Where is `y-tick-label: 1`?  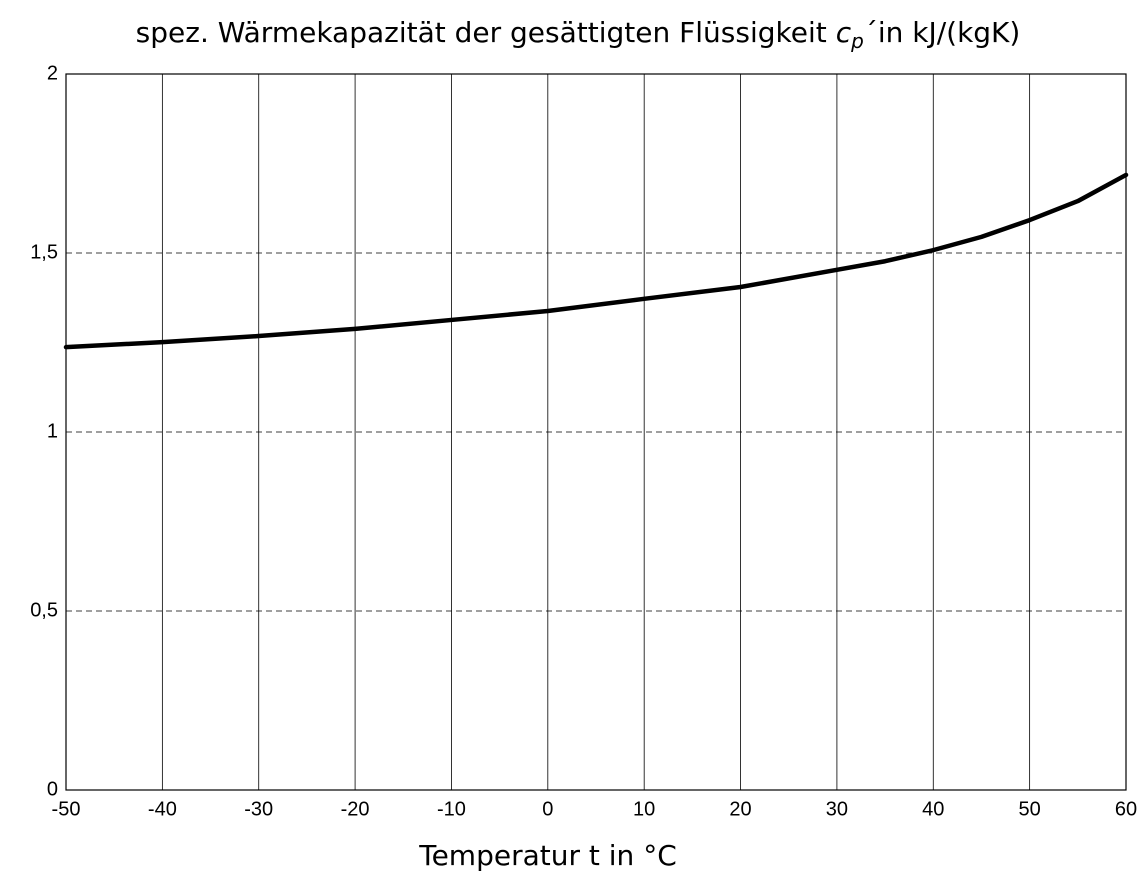
y-tick-label: 1 is located at coordinates (52, 431).